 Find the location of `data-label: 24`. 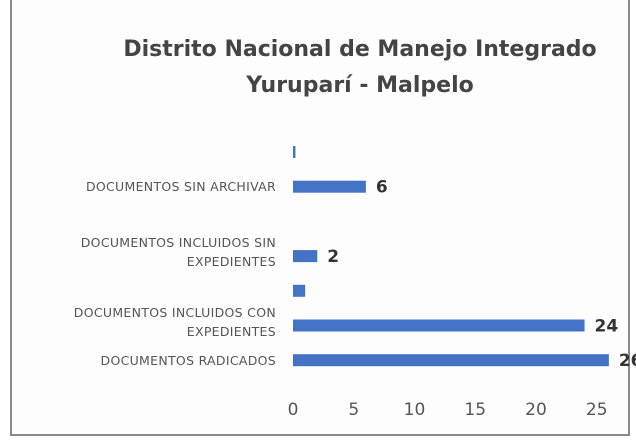

data-label: 24 is located at coordinates (607, 327).